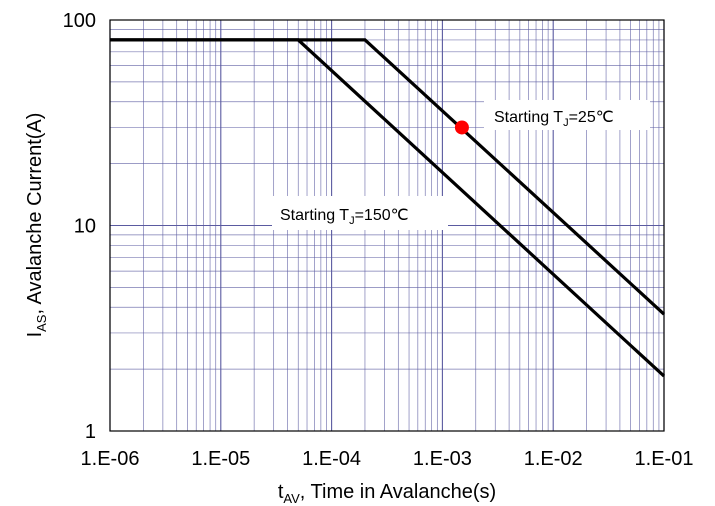 The image size is (715, 506). What do you see at coordinates (553, 459) in the screenshot?
I see `x-tick-label: 1.E-02` at bounding box center [553, 459].